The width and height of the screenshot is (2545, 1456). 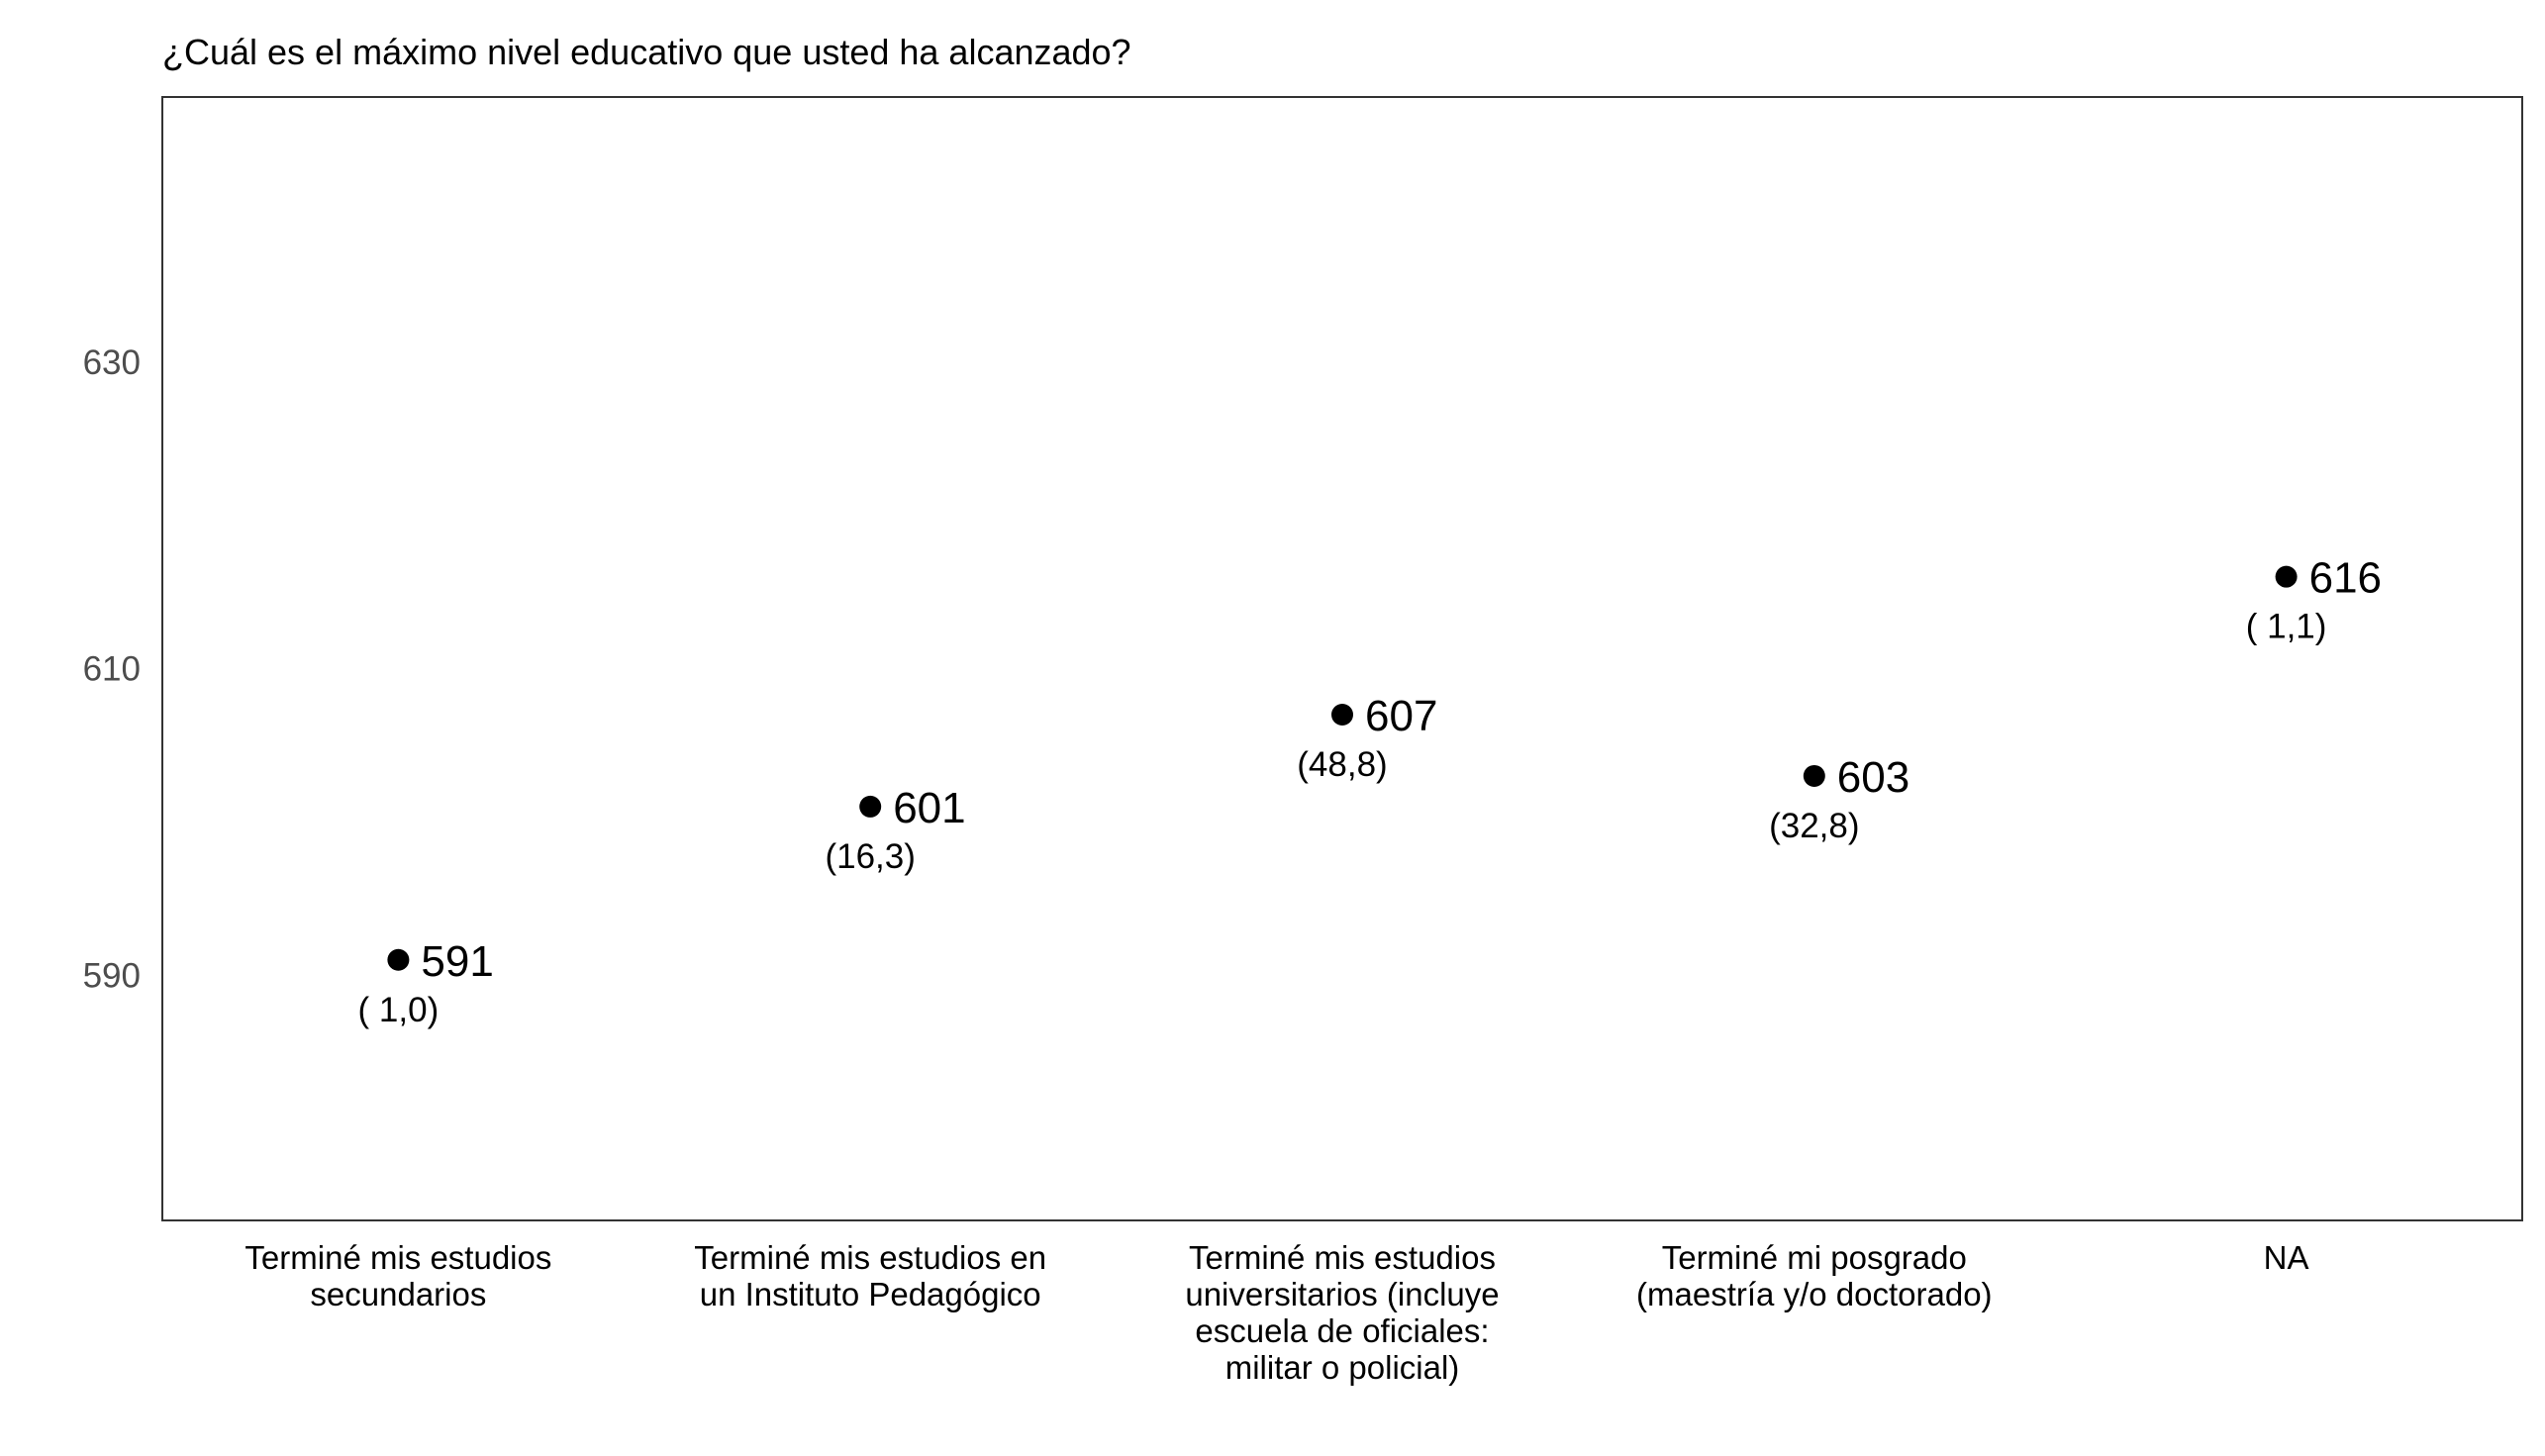 I want to click on data-value-label: 616, so click(x=2345, y=578).